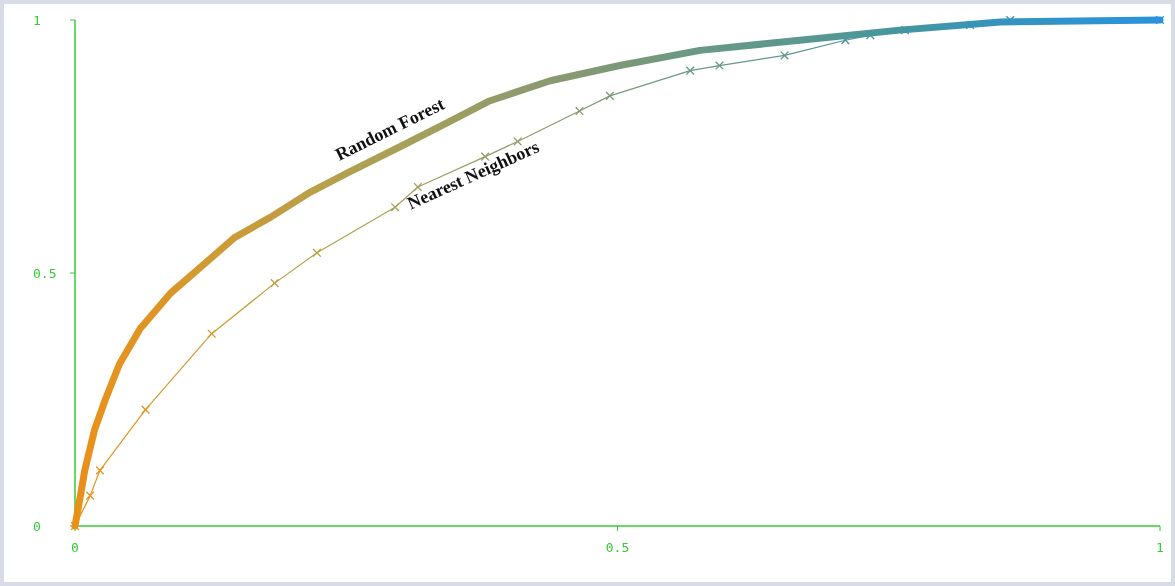  Describe the element at coordinates (45, 273) in the screenshot. I see `y-tick-label: 0.5` at that location.